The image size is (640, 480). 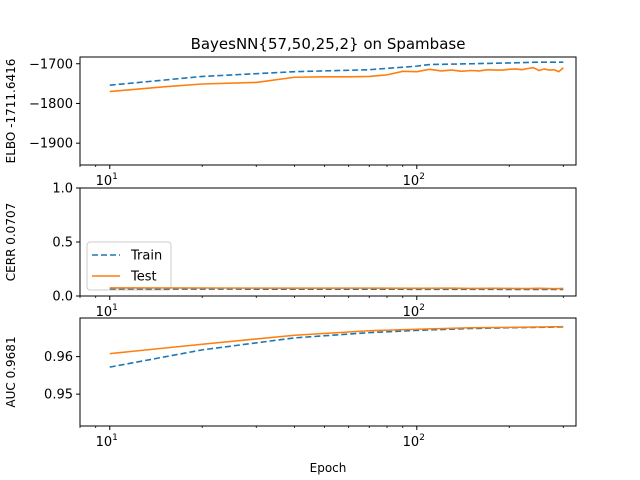 I want to click on panel-1-train-line, so click(x=336, y=73).